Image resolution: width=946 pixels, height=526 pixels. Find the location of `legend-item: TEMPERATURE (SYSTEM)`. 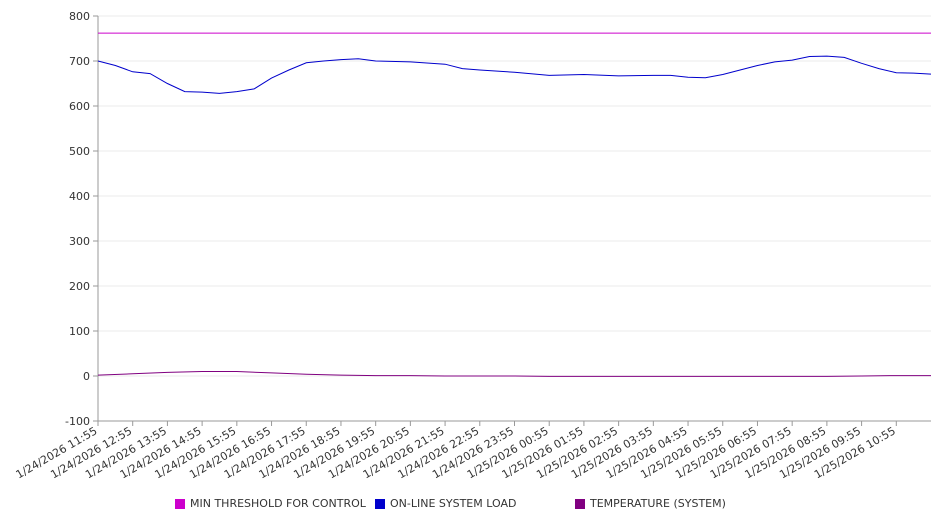

legend-item: TEMPERATURE (SYSTEM) is located at coordinates (650, 503).